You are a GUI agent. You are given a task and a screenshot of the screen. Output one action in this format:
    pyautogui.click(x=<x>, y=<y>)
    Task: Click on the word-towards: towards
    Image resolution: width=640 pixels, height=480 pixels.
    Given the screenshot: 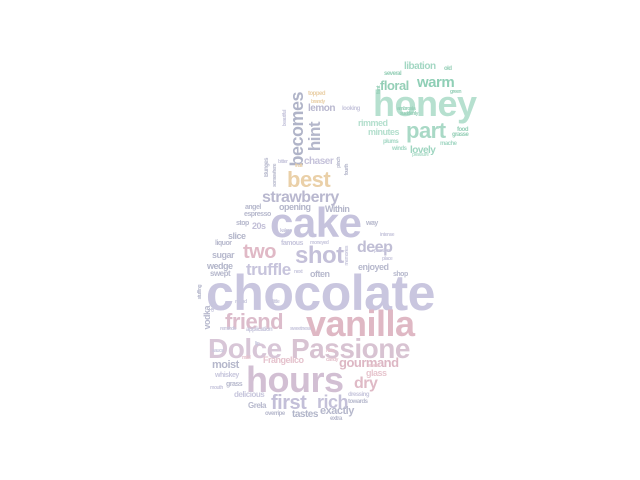 What is the action you would take?
    pyautogui.click(x=358, y=402)
    